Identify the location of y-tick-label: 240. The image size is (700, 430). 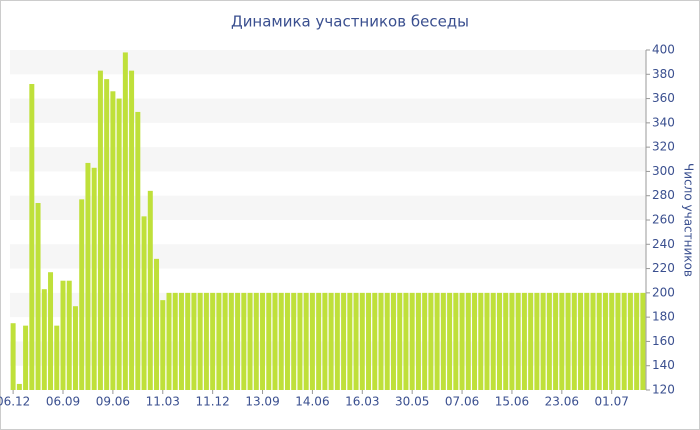
(663, 244).